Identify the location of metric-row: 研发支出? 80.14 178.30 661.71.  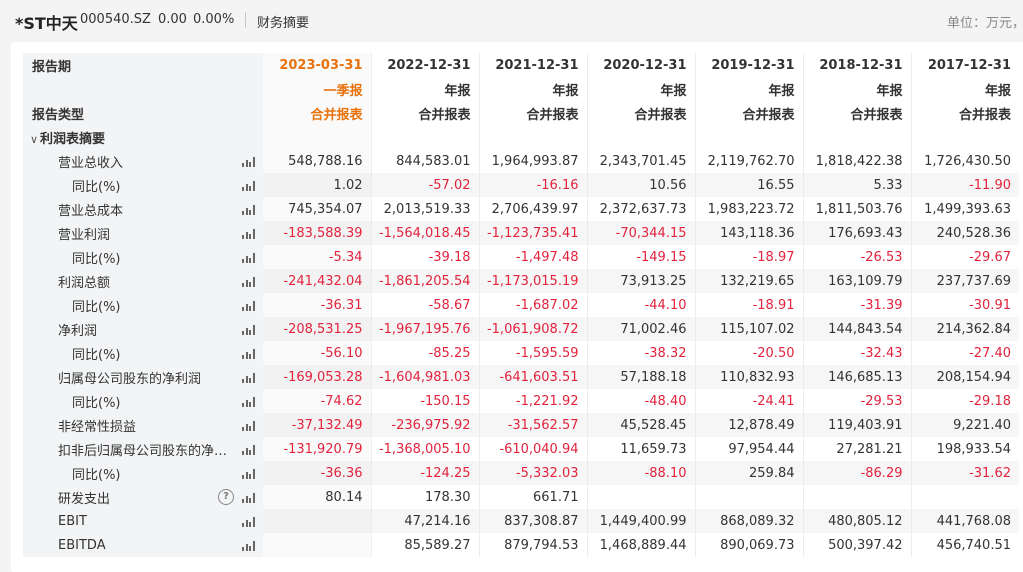
(521, 497).